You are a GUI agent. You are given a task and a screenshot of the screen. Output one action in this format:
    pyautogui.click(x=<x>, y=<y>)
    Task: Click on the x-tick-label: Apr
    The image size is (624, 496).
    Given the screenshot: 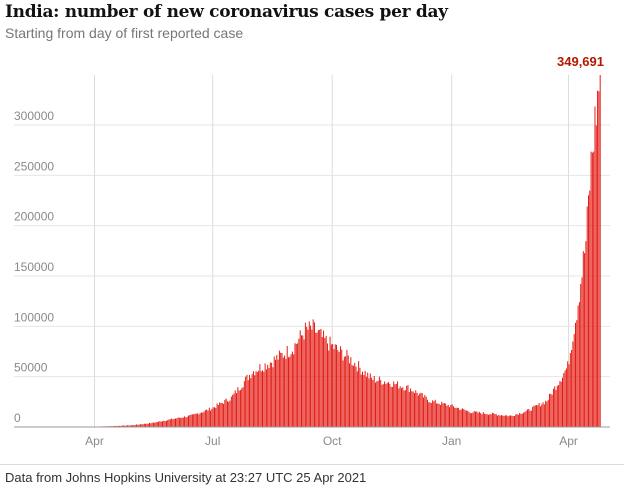 What is the action you would take?
    pyautogui.click(x=94, y=441)
    